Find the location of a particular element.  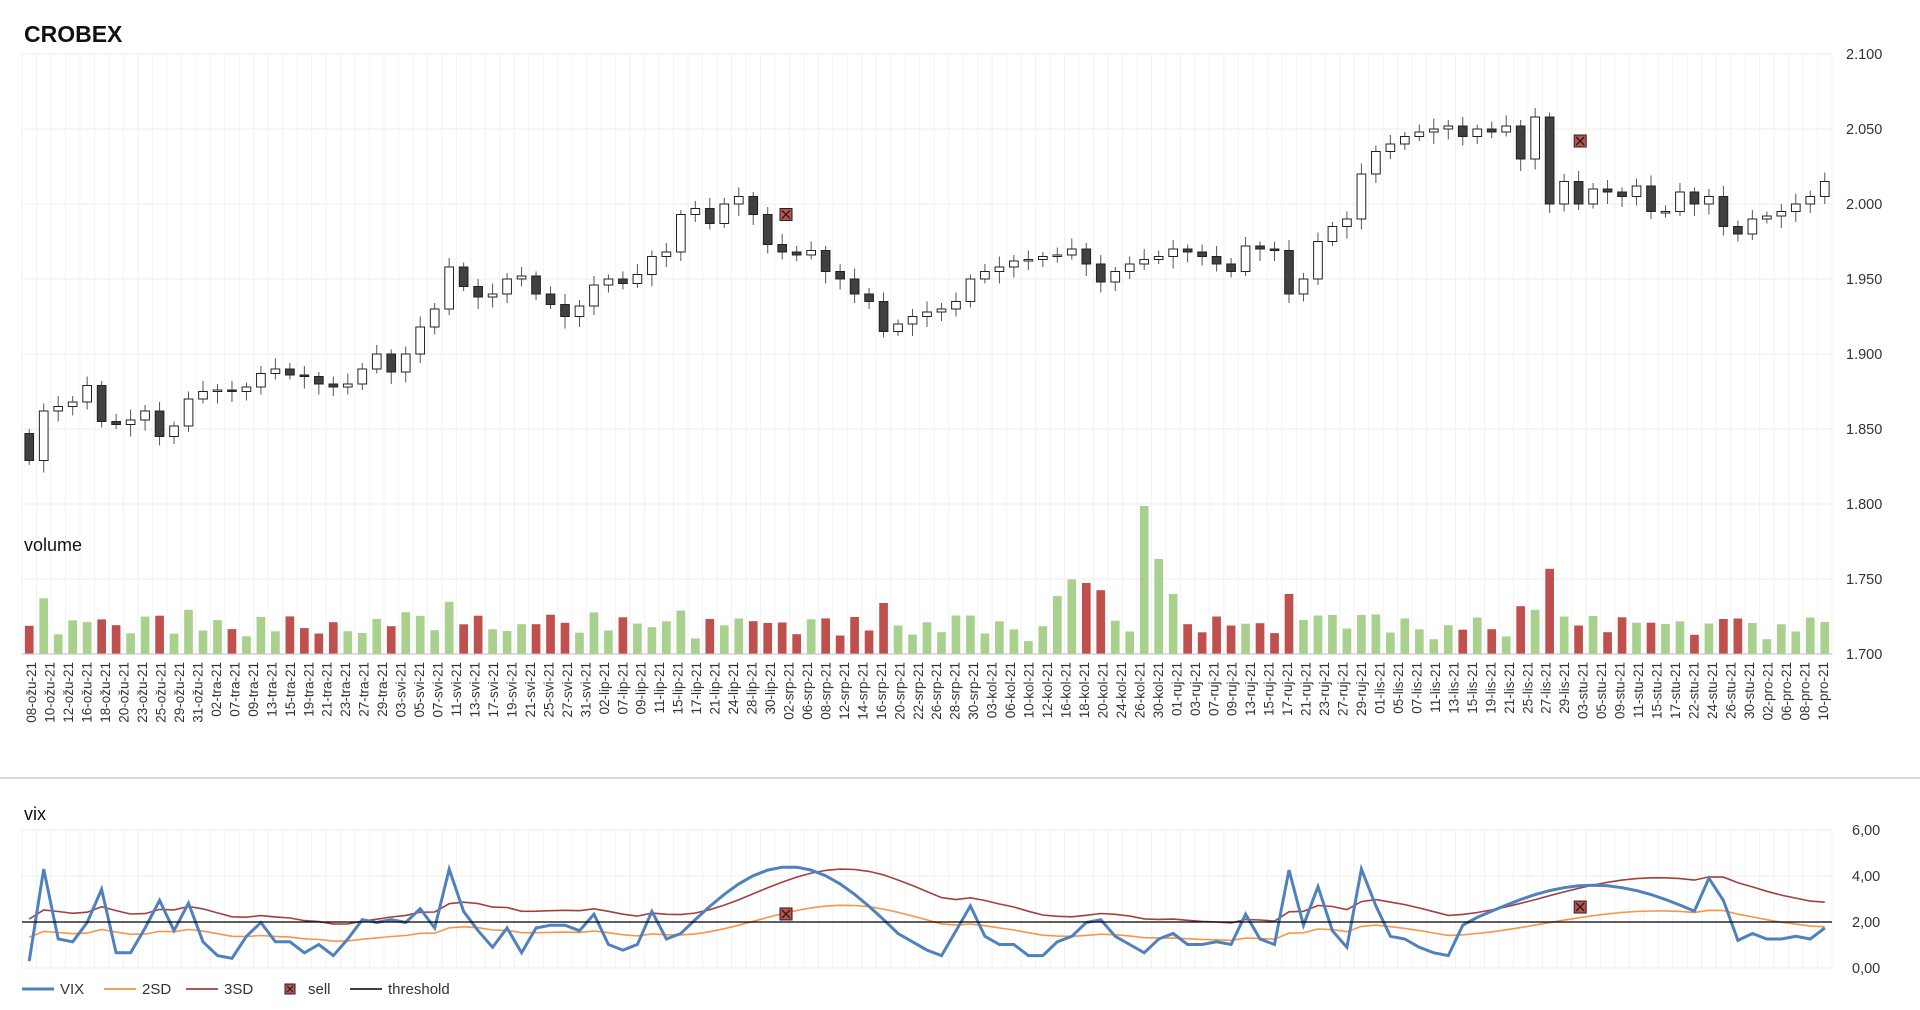

x-tick-label: 14-srp-21 is located at coordinates (862, 691).